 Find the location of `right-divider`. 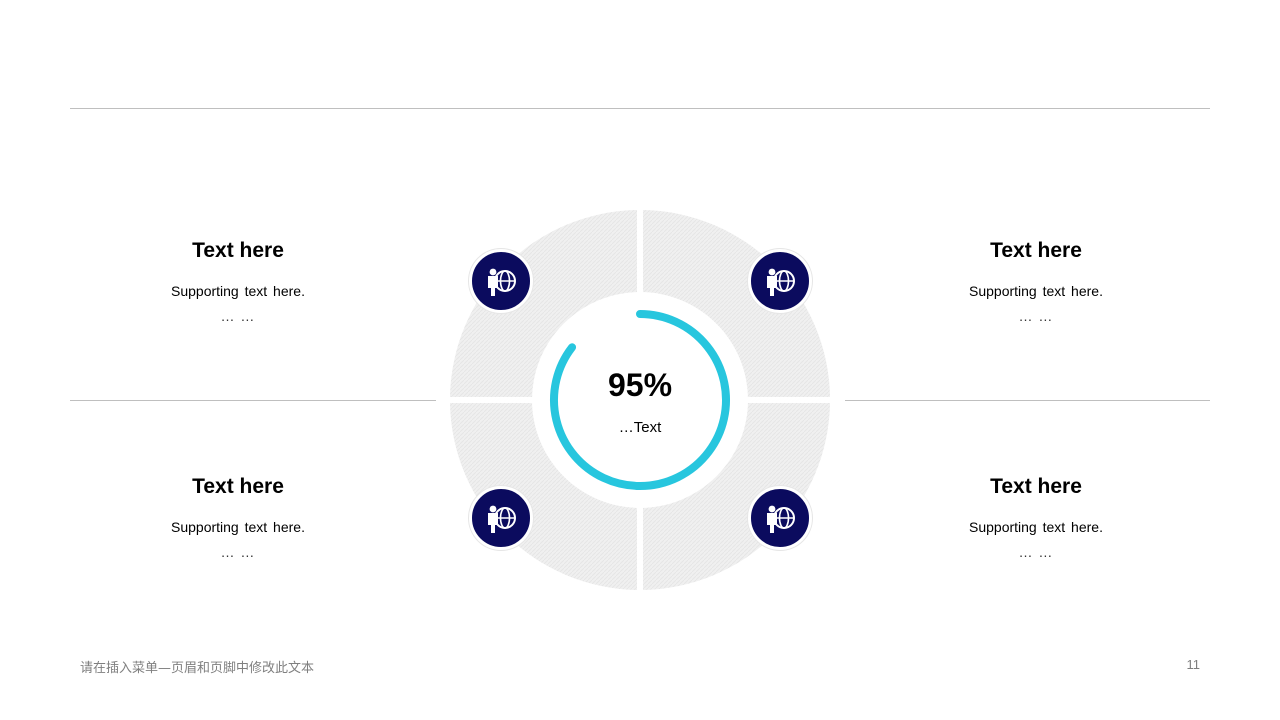

right-divider is located at coordinates (1027, 400).